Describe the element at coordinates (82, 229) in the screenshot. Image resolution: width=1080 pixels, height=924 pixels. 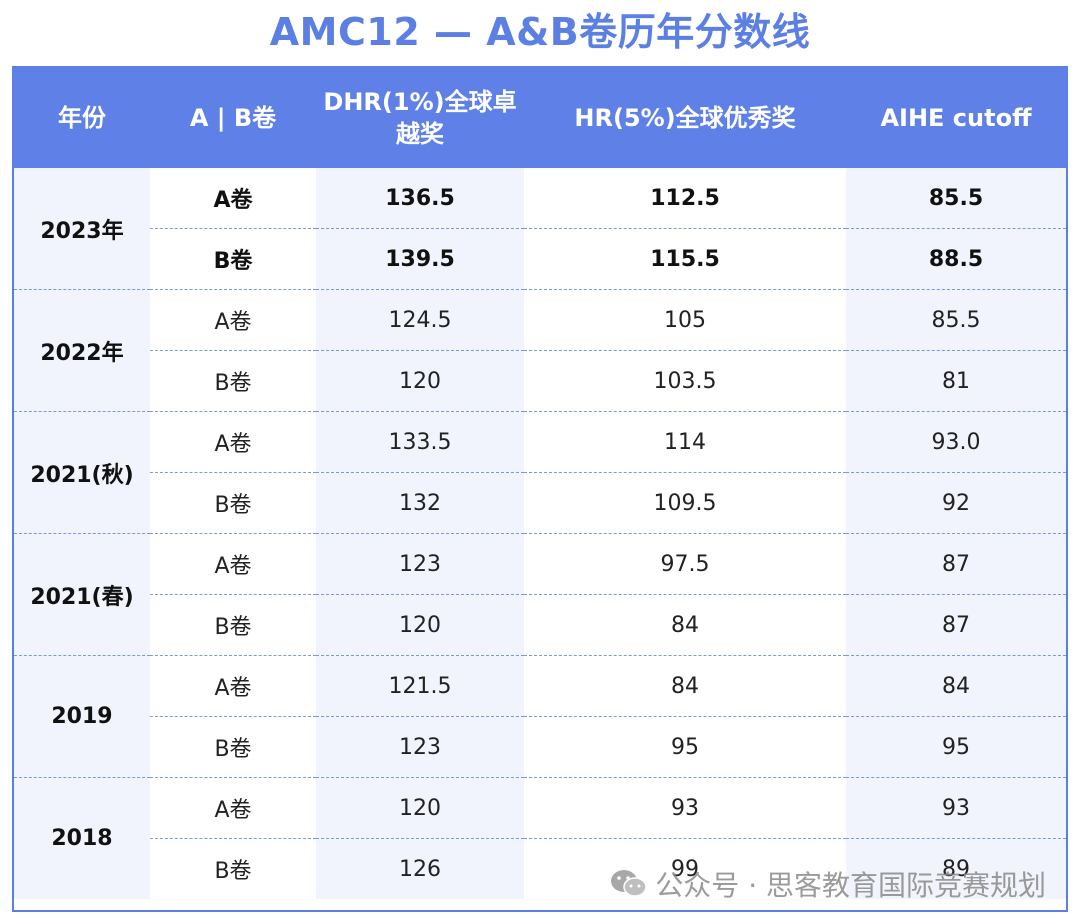
I see `year-cell: 2023年` at that location.